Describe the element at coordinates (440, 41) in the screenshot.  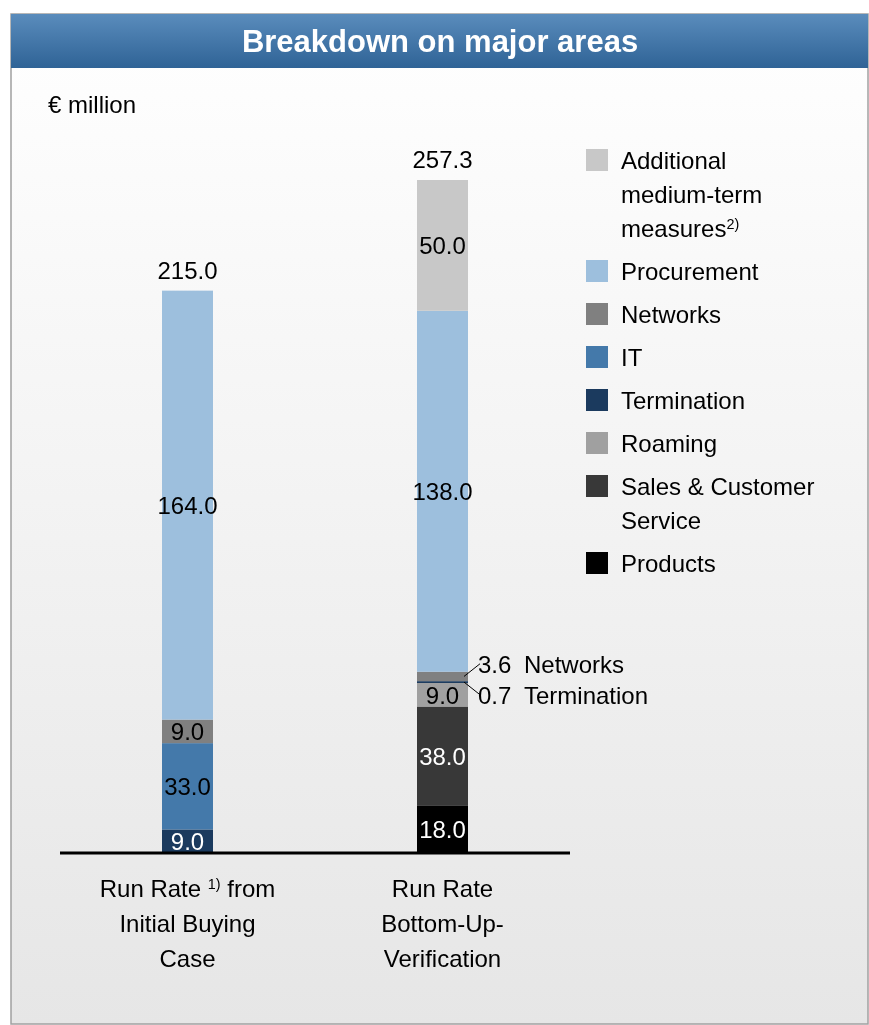
I see `chart-title: Breakdown on major areas` at that location.